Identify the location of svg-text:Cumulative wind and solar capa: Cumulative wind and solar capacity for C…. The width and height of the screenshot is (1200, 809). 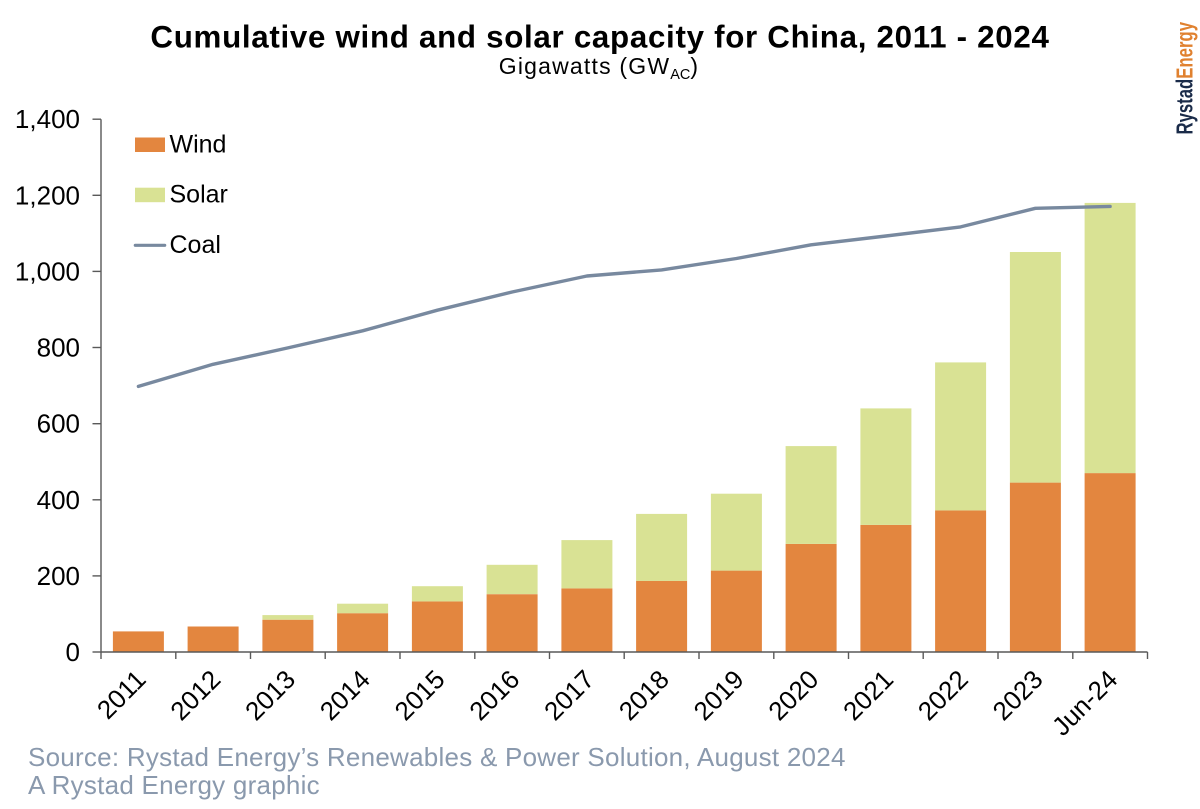
(599, 37).